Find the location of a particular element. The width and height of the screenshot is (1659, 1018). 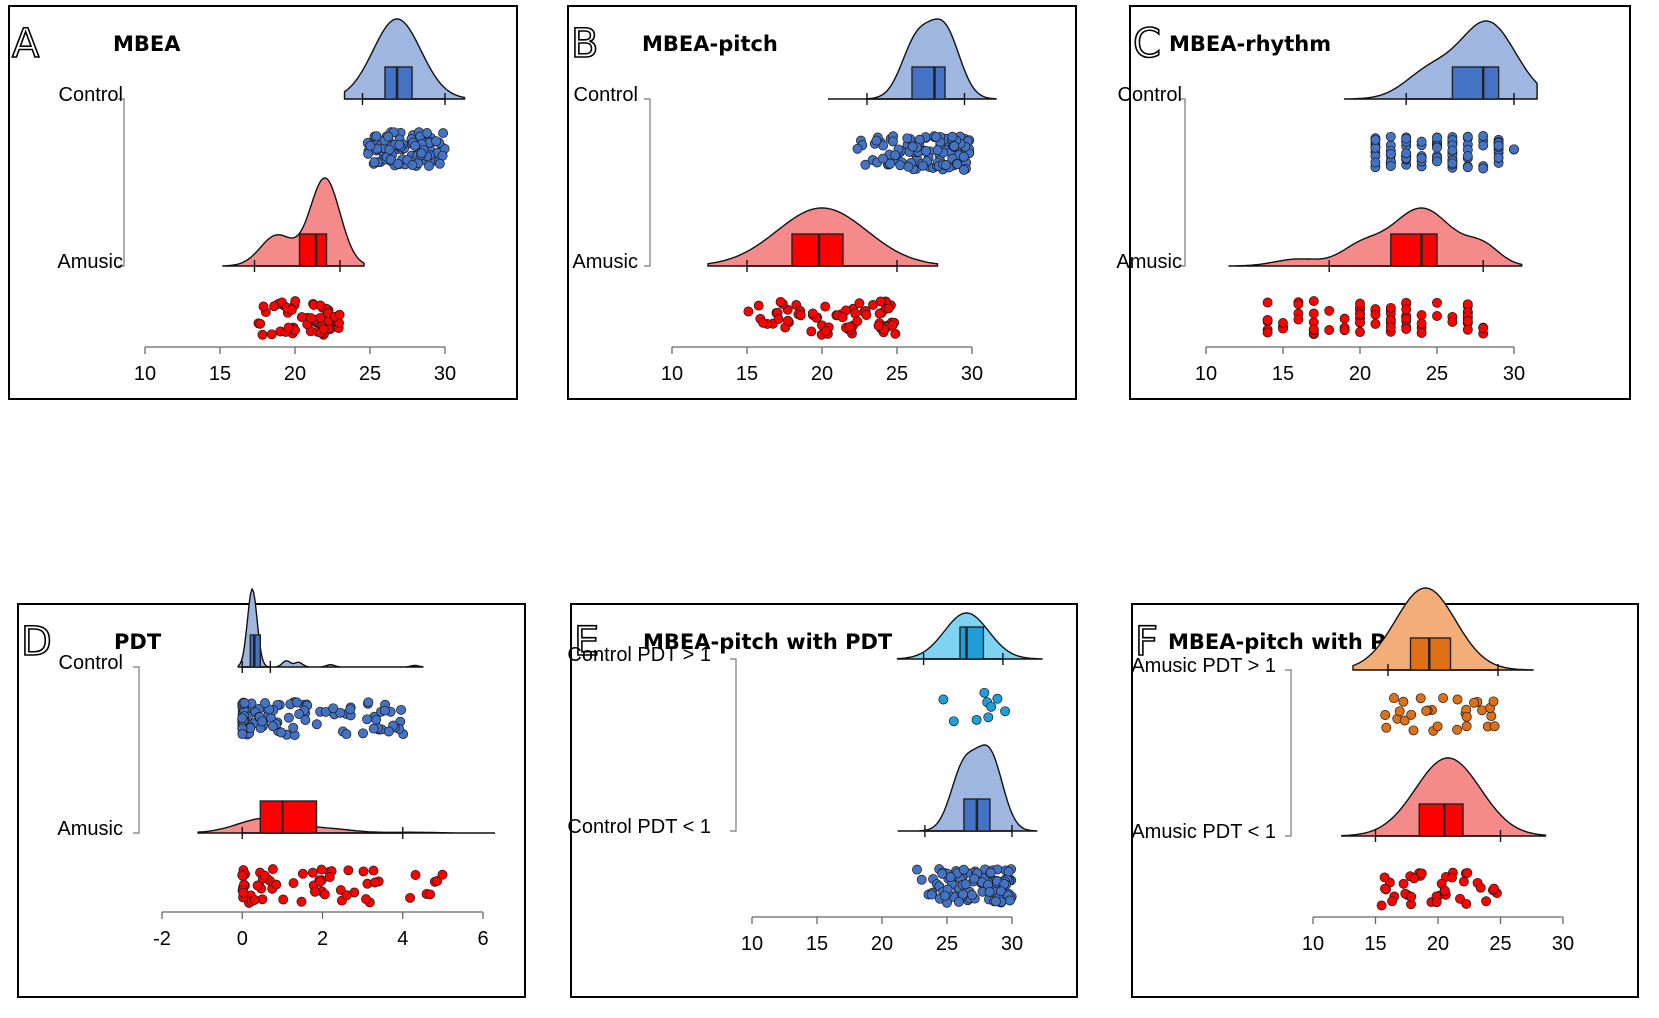

x-tick-label: 15 is located at coordinates (747, 374).